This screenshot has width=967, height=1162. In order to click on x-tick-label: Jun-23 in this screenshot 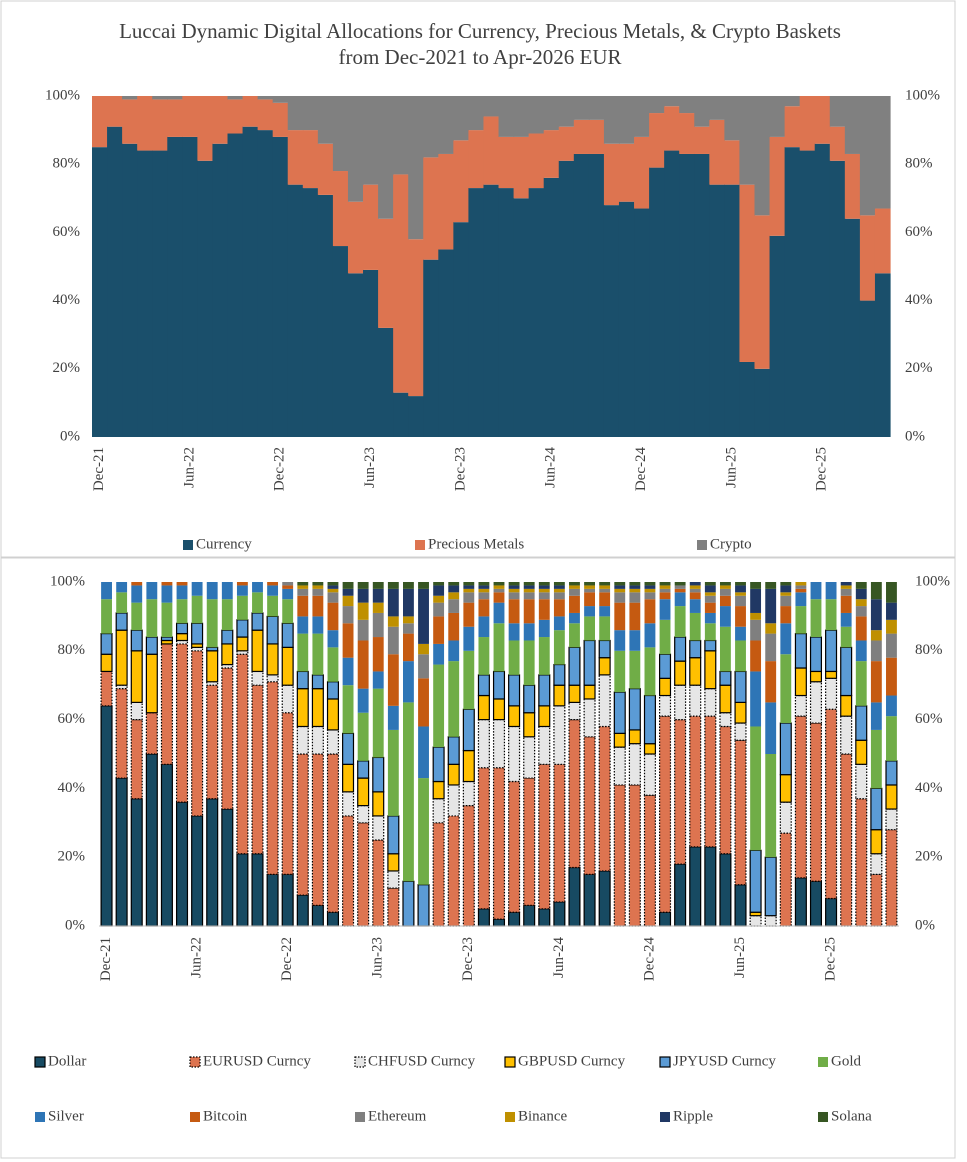, I will do `click(378, 957)`.